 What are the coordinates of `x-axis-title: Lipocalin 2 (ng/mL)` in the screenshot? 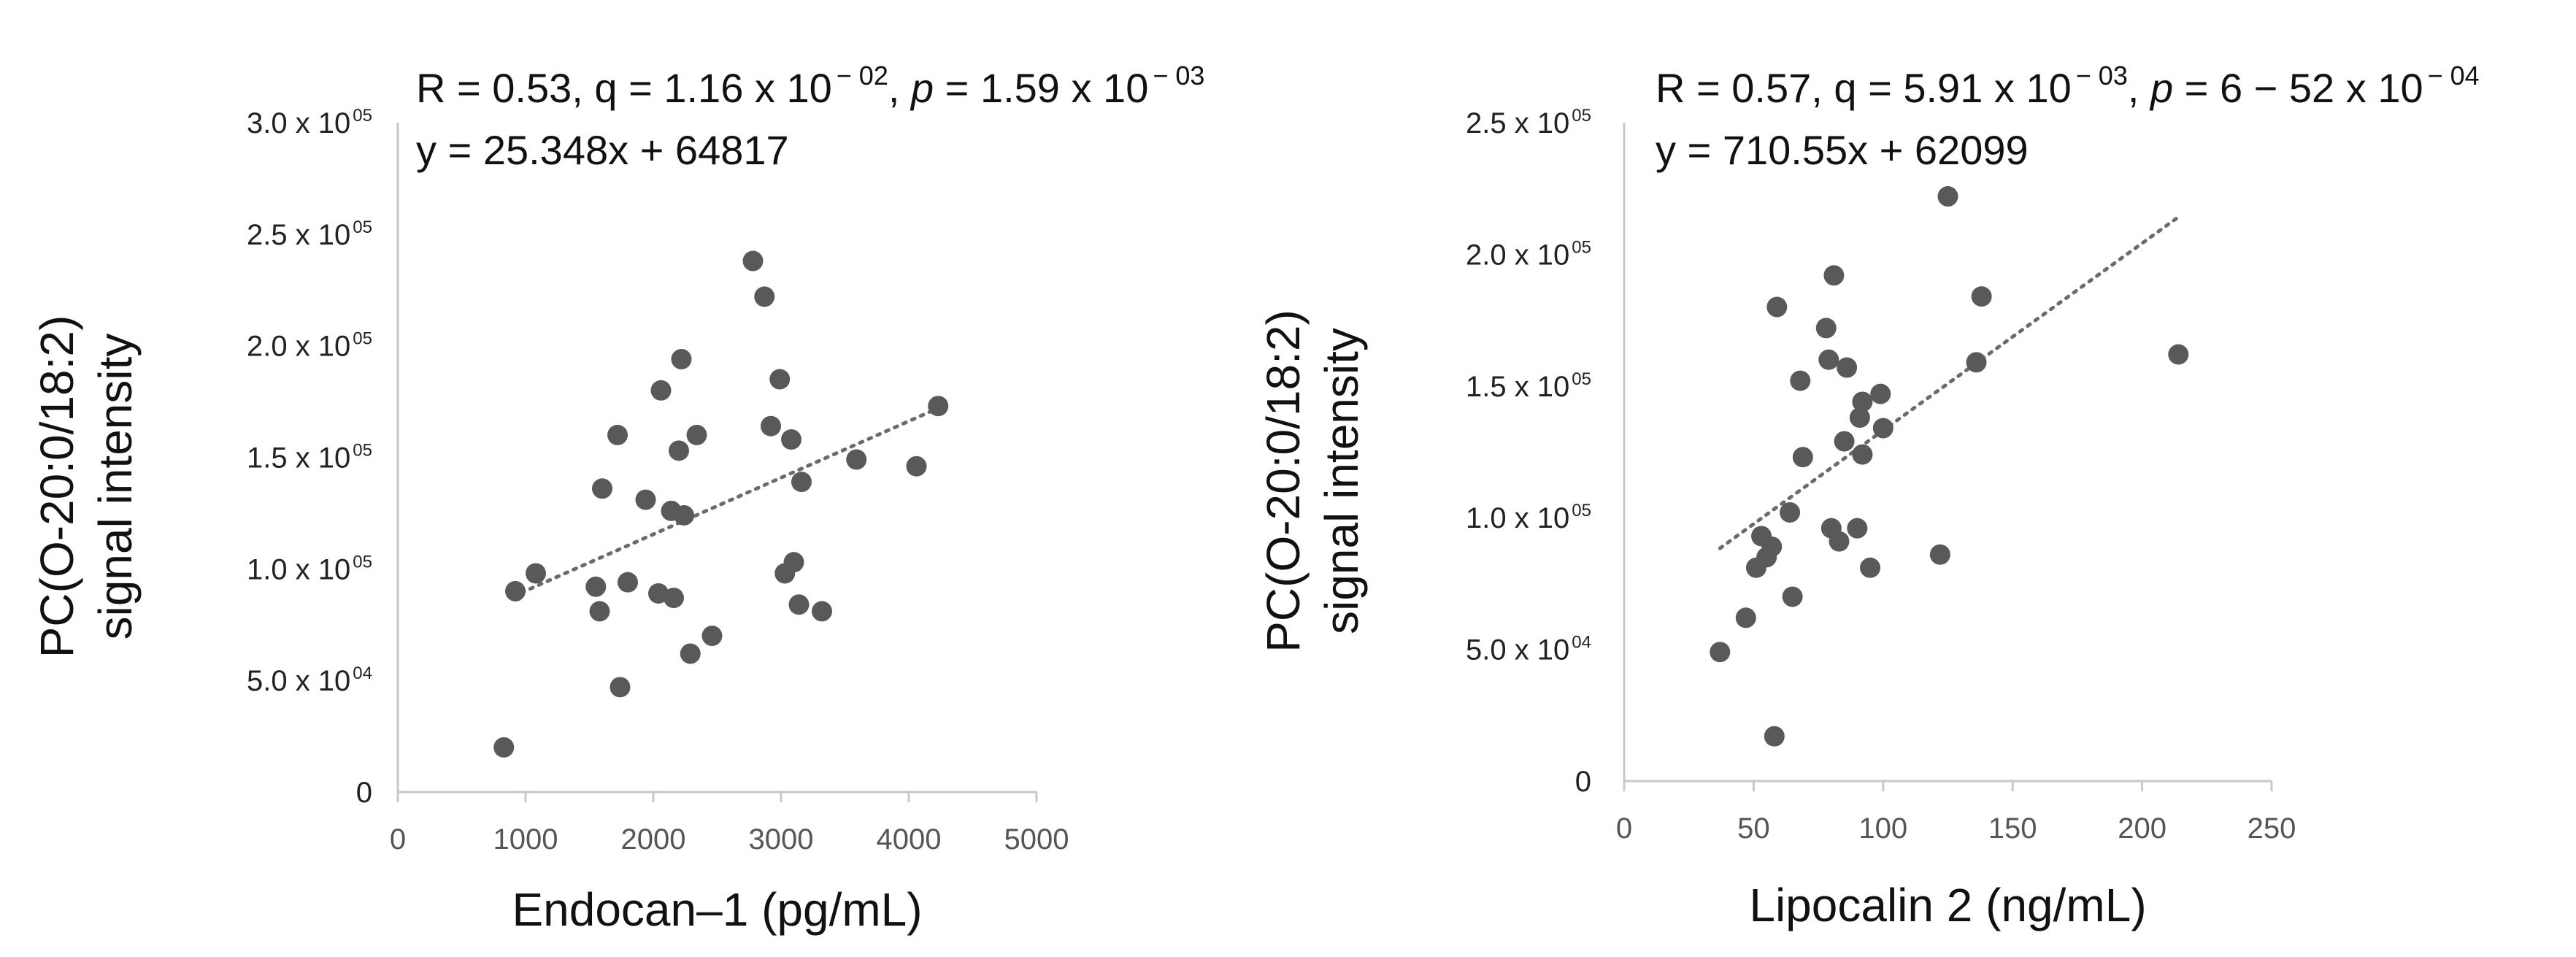 It's located at (1947, 905).